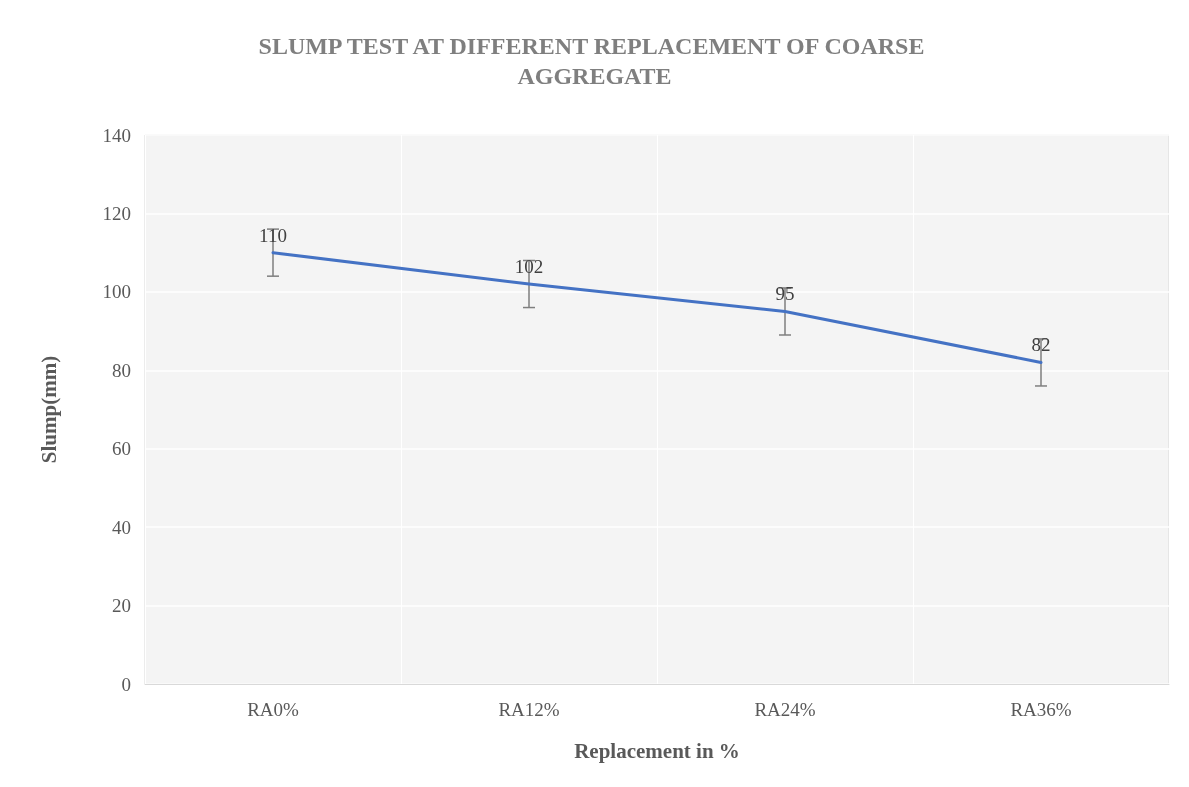  Describe the element at coordinates (121, 527) in the screenshot. I see `y-tick-label: 40` at that location.